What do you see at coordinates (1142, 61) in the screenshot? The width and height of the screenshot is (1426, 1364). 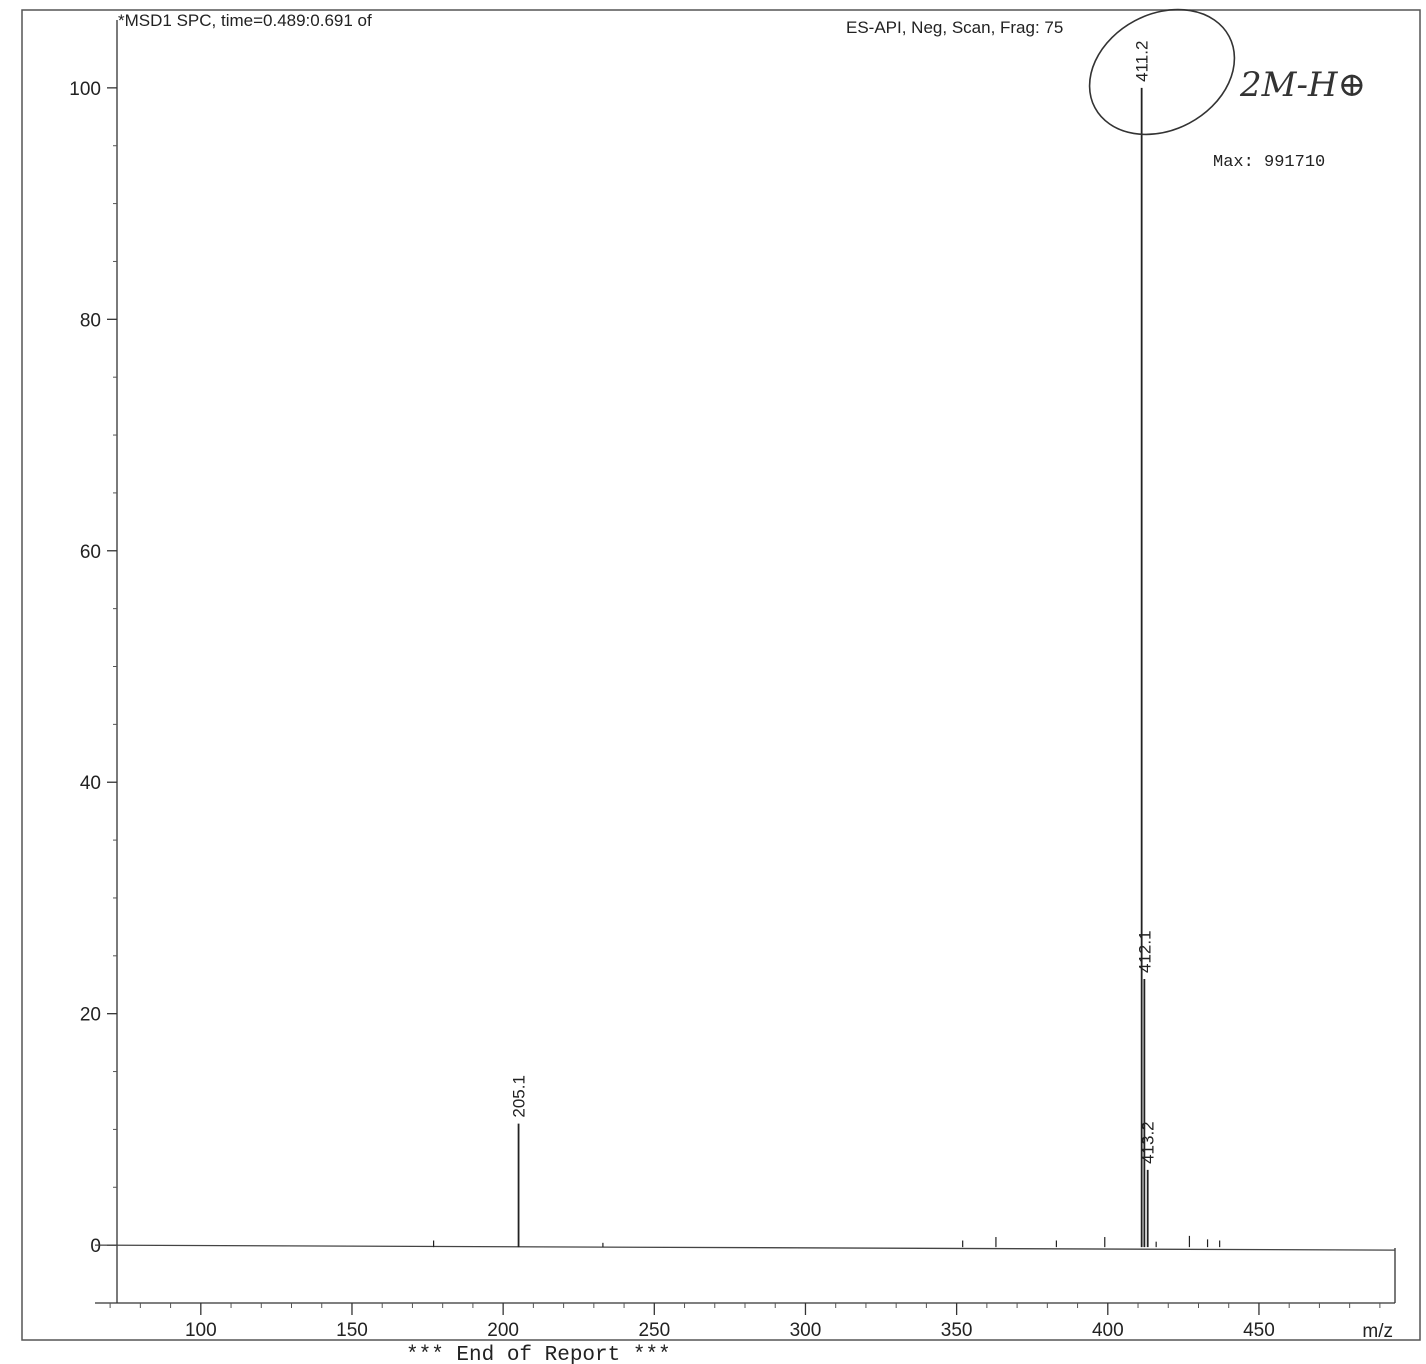 I see `peak-label-411.2: 411.2` at bounding box center [1142, 61].